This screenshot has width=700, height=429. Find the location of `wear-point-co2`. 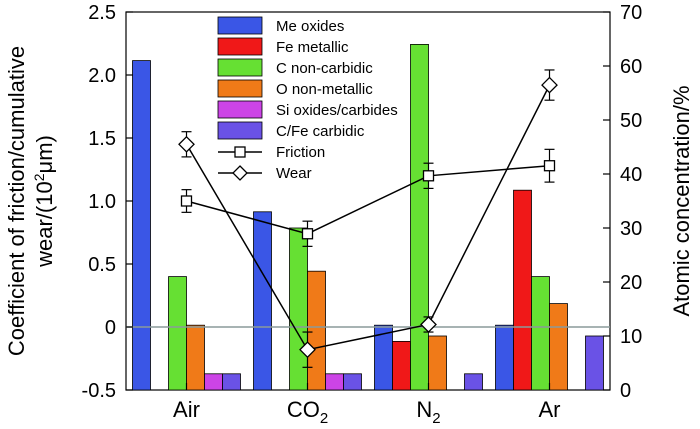

wear-point-co2 is located at coordinates (307, 350).